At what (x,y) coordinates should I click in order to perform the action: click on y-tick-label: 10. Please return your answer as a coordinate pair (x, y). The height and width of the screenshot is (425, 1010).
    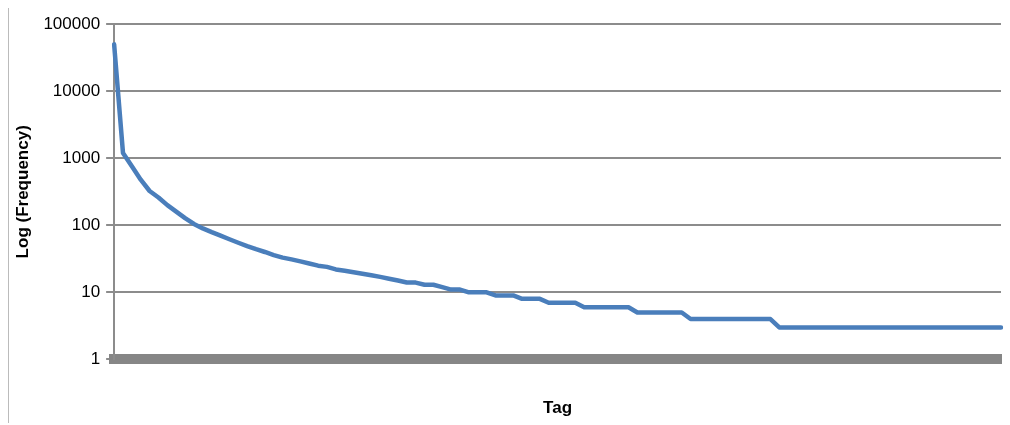
    Looking at the image, I should click on (91, 292).